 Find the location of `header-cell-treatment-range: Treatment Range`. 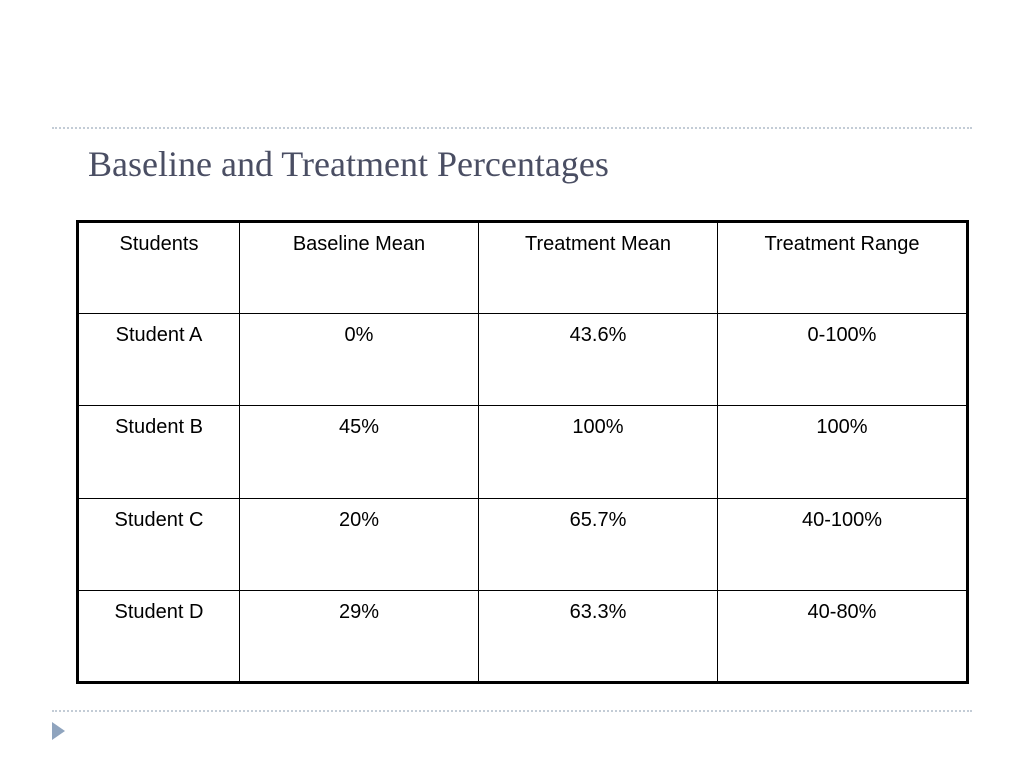

header-cell-treatment-range: Treatment Range is located at coordinates (842, 267).